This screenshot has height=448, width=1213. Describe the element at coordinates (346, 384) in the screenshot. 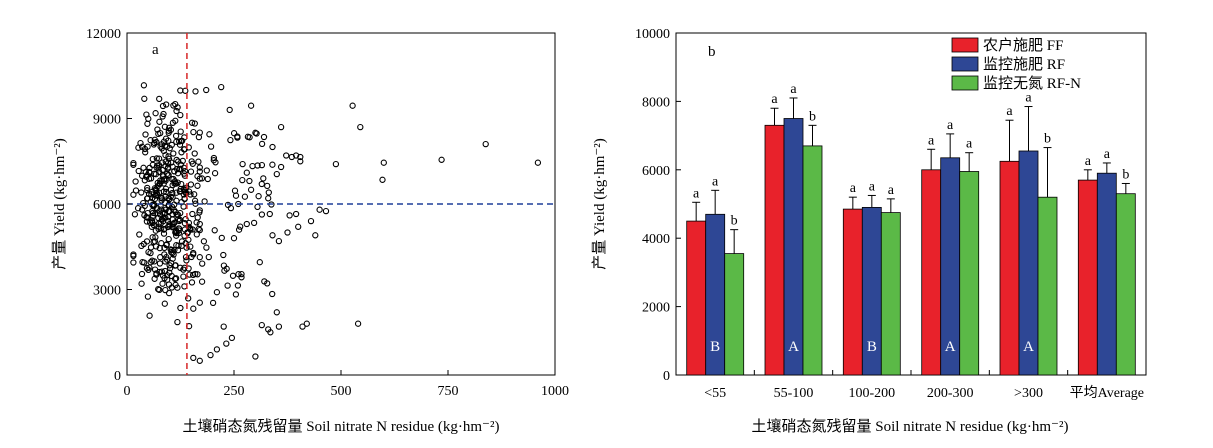

I see `scatter-x-ticks: 0 250 500 750 1000` at that location.